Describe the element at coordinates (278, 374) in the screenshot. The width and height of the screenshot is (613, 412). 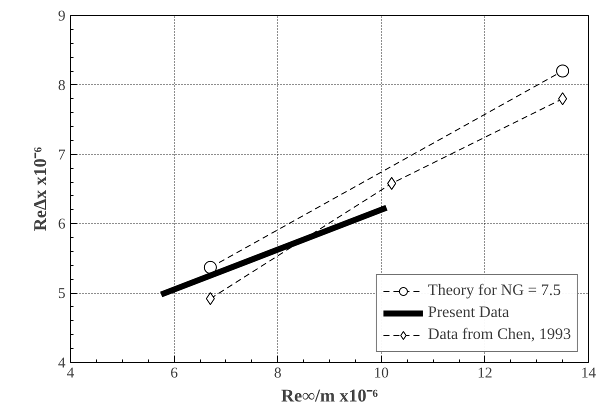
I see `x-tick-label: 8` at that location.